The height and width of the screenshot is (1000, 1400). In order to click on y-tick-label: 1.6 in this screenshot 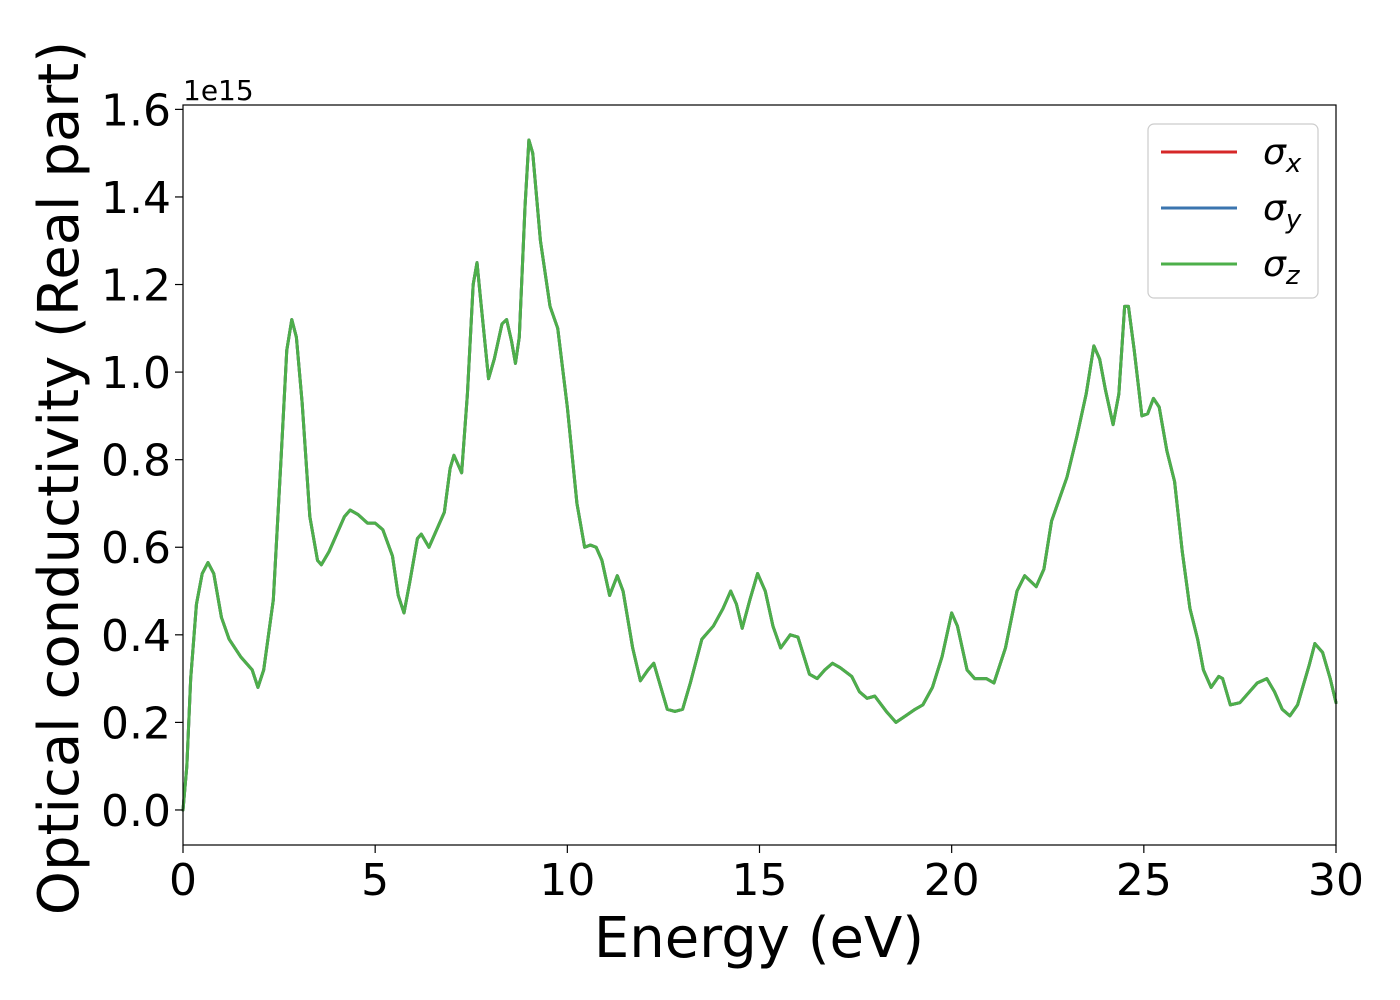, I will do `click(136, 110)`.